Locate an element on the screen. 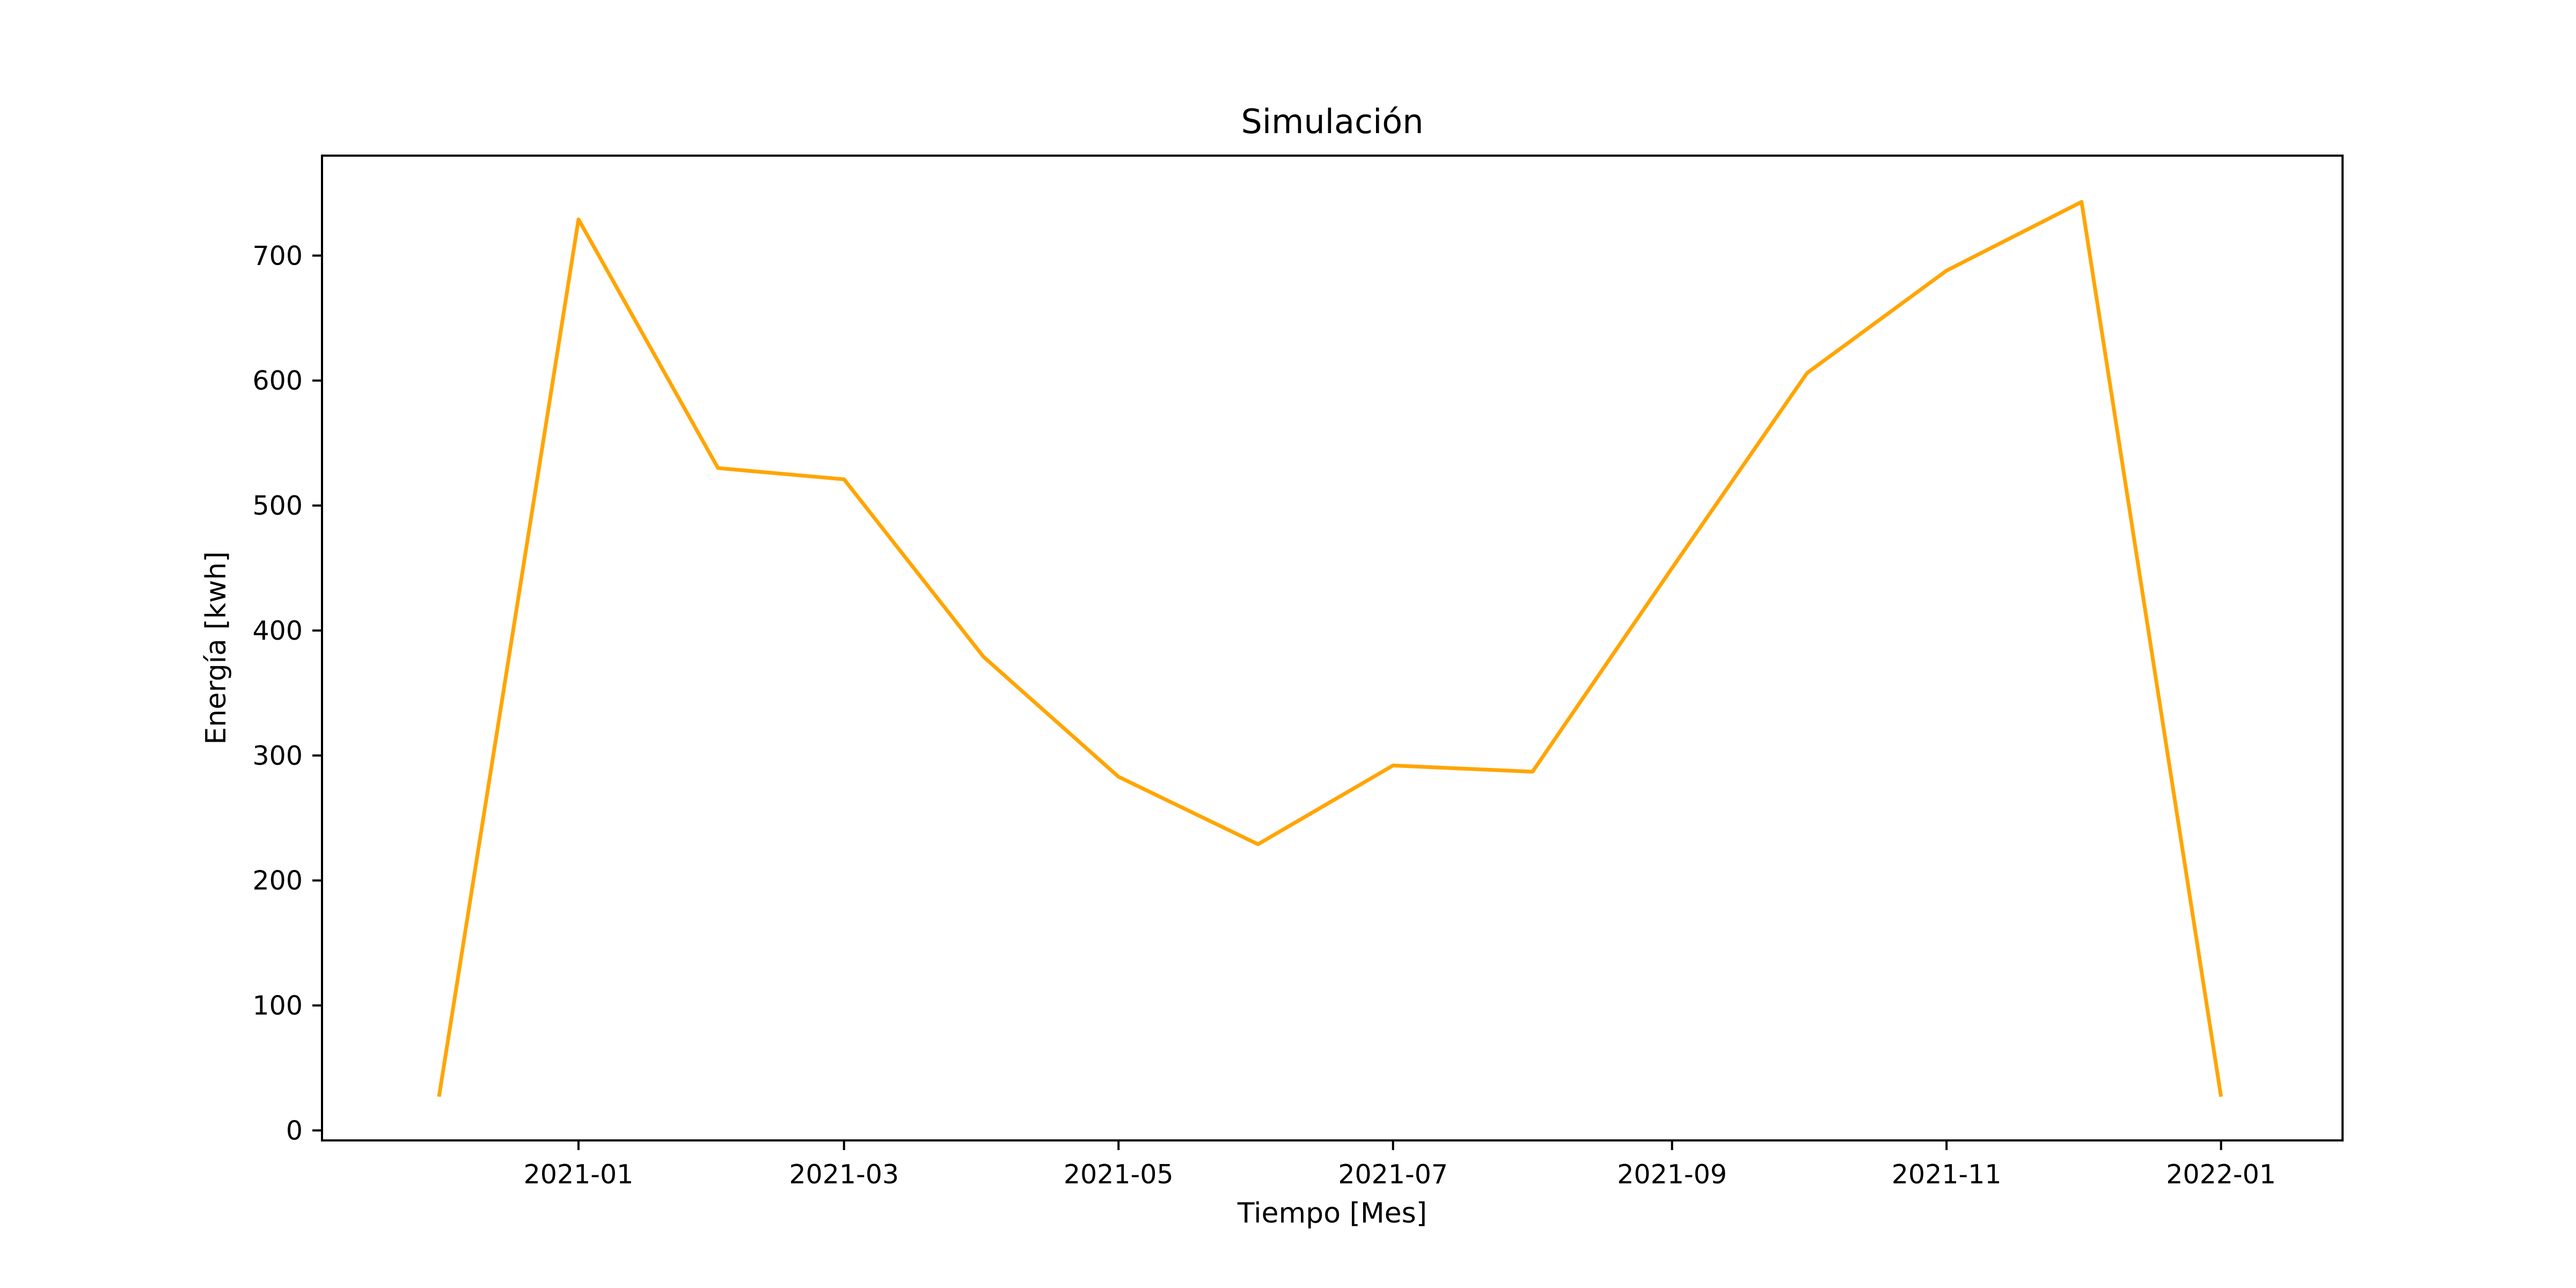 The width and height of the screenshot is (2576, 1288). y-tick-label: 600 is located at coordinates (277, 380).